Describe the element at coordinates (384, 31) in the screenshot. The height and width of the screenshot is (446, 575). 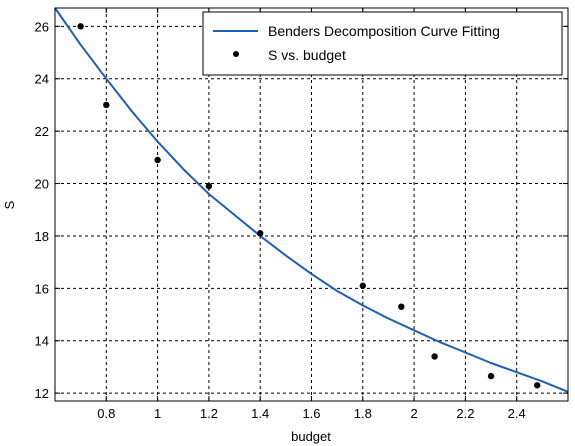
I see `legend-label-curve: Benders Decomposition Curve Fitting` at that location.